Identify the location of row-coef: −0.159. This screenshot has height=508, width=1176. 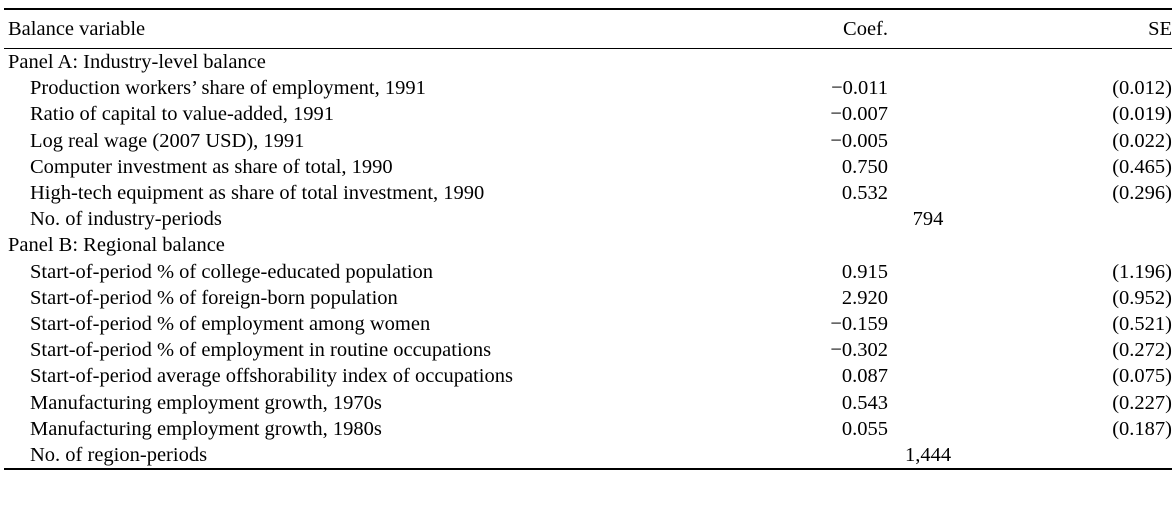
(859, 324).